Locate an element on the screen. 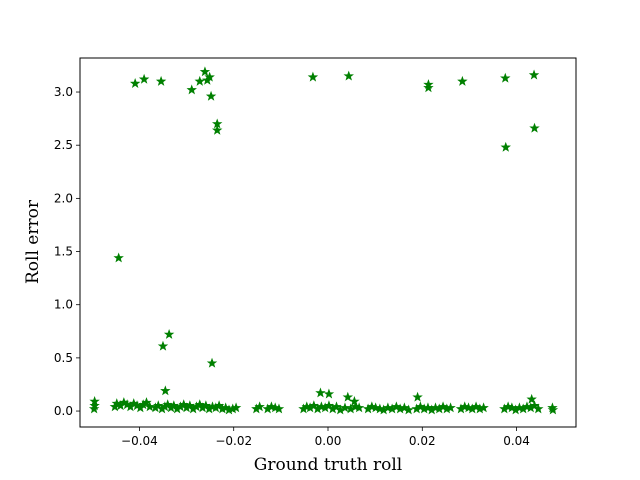  y-tick-label: 0.0 is located at coordinates (63, 411).